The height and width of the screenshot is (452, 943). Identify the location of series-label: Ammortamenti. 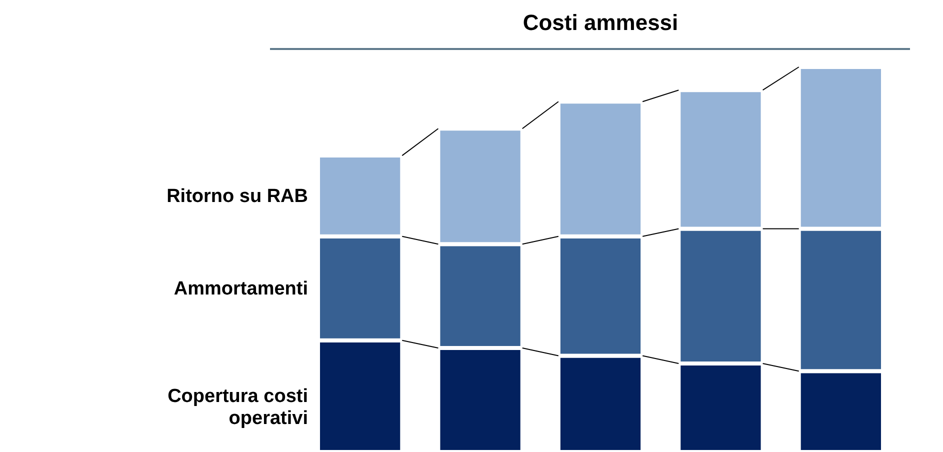
(241, 289).